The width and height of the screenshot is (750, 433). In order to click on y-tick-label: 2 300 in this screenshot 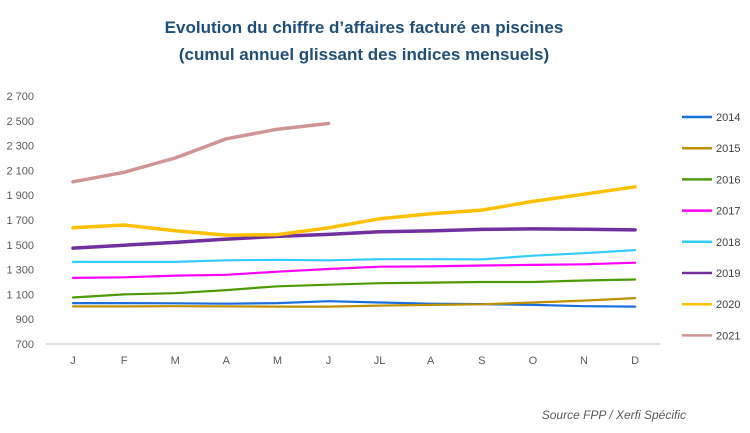, I will do `click(20, 147)`.